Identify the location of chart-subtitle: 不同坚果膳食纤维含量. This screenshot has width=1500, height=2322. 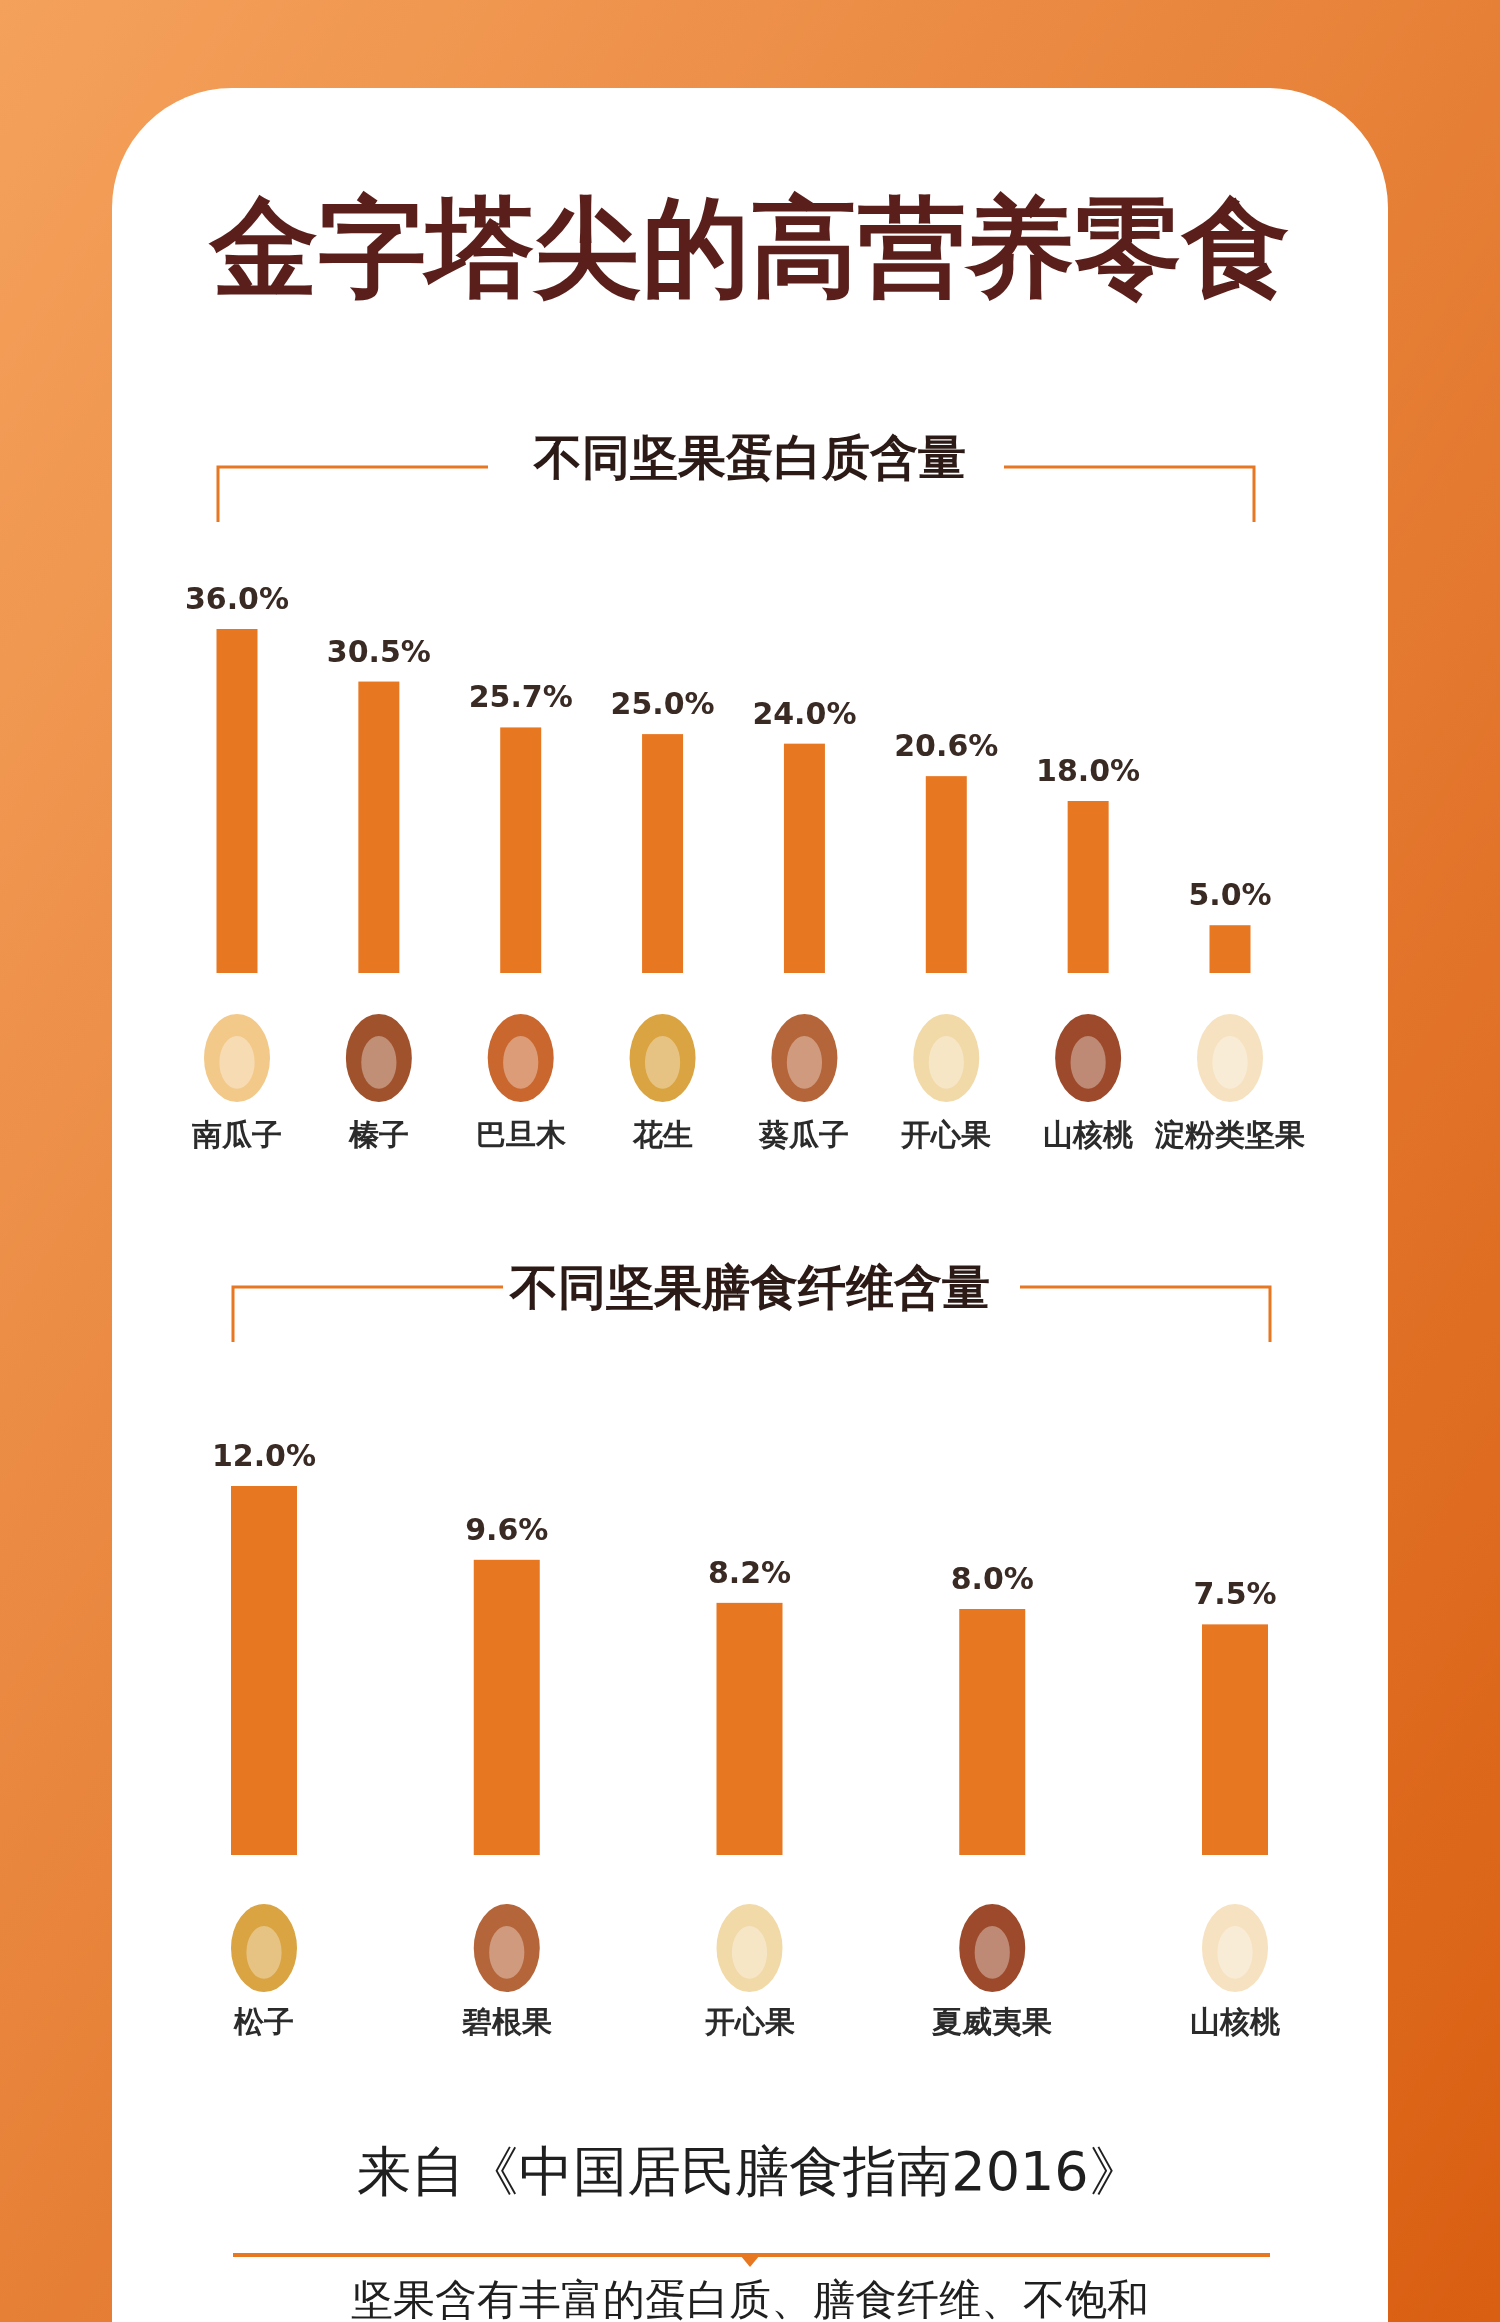
(749, 1287).